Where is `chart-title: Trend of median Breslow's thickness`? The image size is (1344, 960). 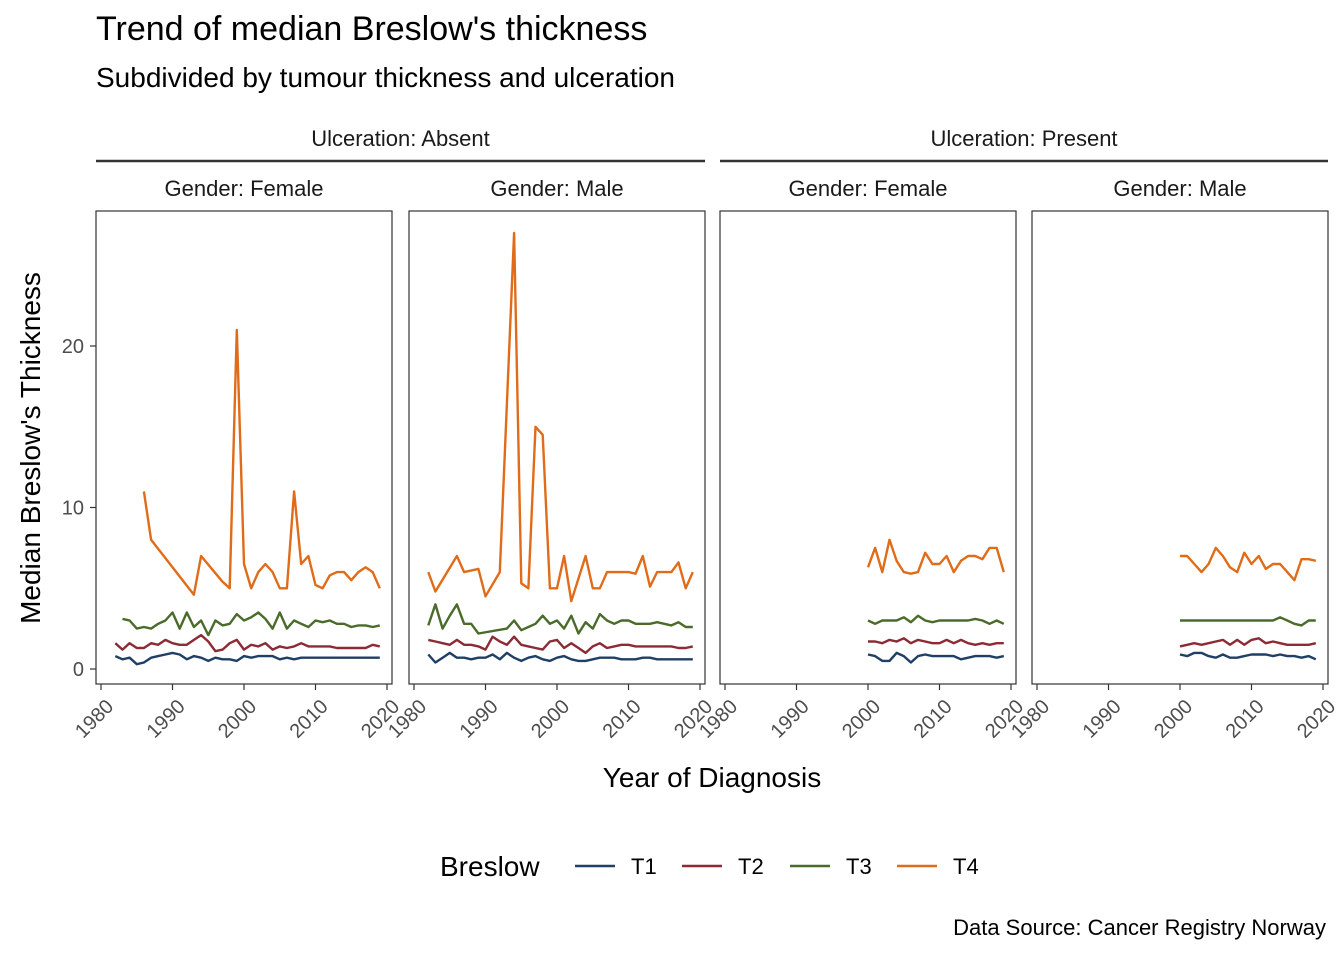
chart-title: Trend of median Breslow's thickness is located at coordinates (372, 29).